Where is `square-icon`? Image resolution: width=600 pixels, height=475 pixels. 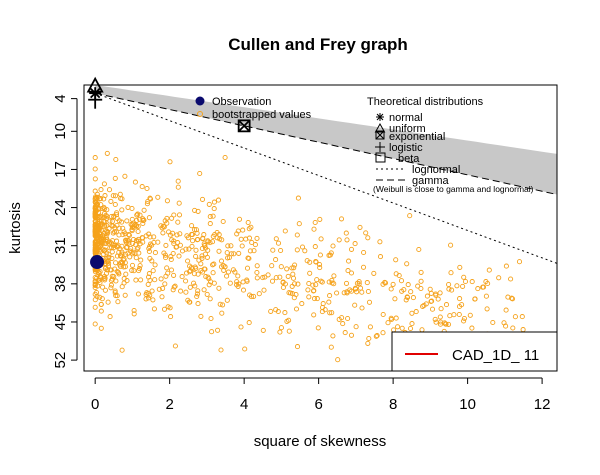 square-icon is located at coordinates (380, 157).